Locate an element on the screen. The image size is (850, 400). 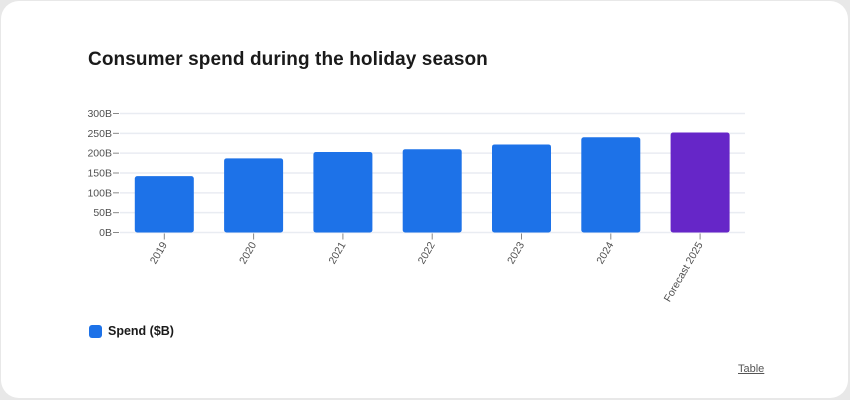
y-tick-label: 0B is located at coordinates (105, 233).